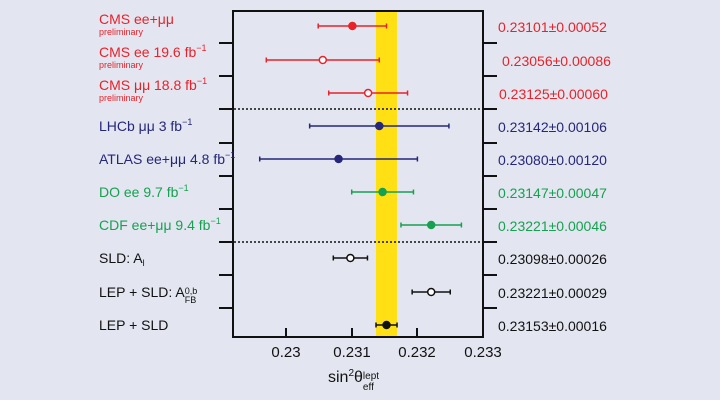 The width and height of the screenshot is (720, 400). I want to click on row-label-lep-sld: LEP + SLD, so click(133, 325).